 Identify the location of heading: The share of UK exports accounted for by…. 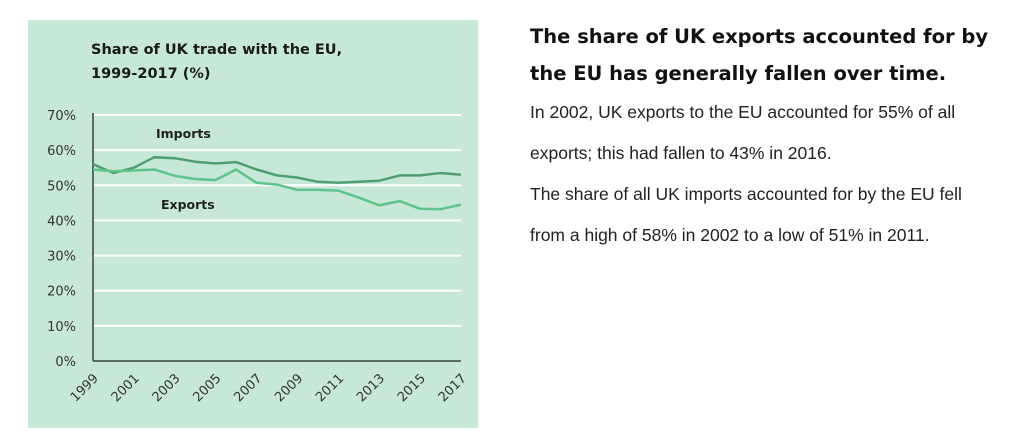
(759, 55).